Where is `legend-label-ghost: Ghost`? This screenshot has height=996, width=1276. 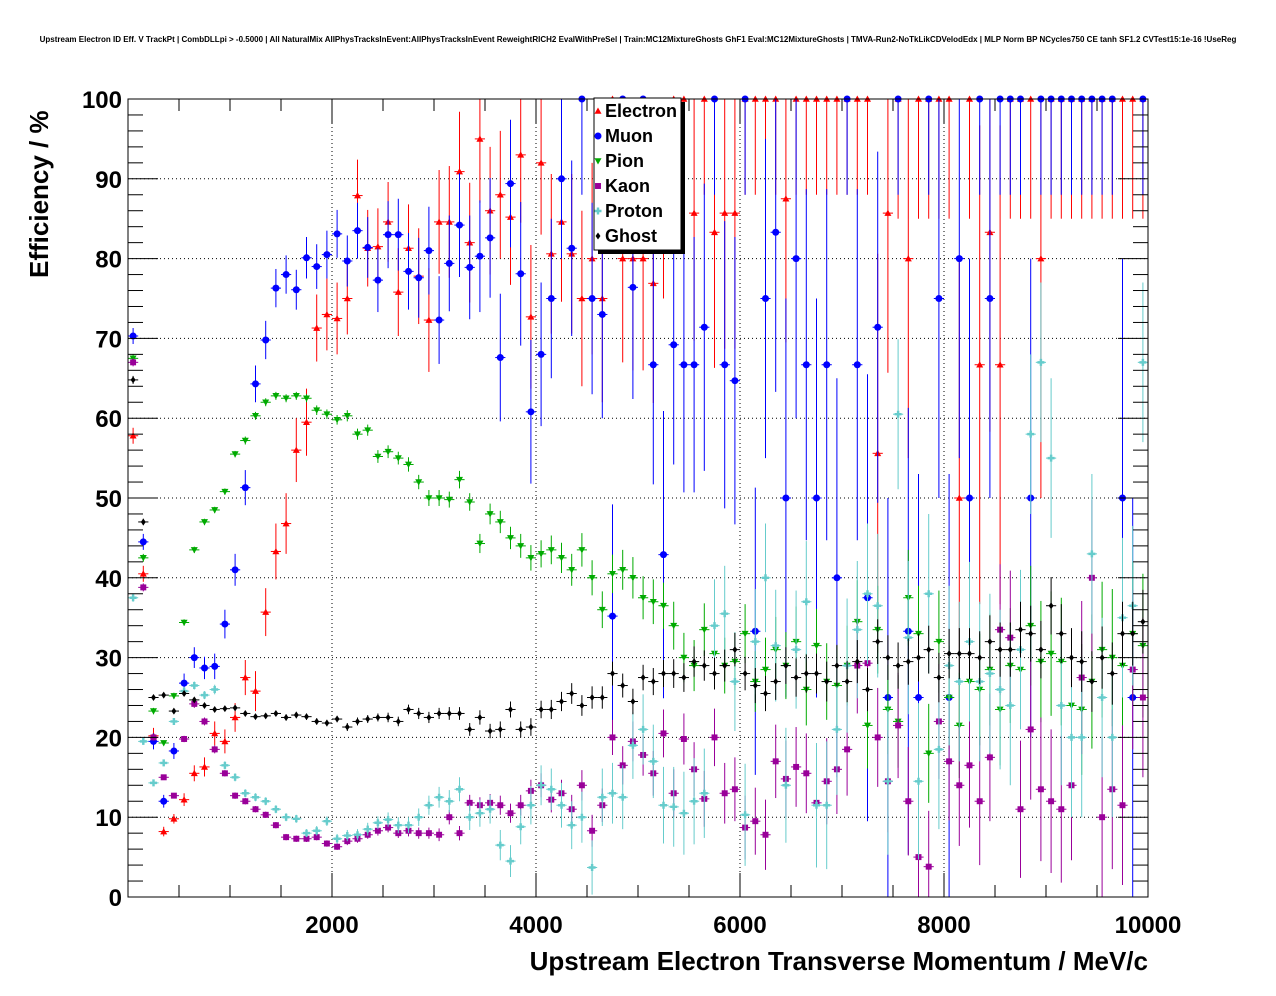 legend-label-ghost: Ghost is located at coordinates (631, 236).